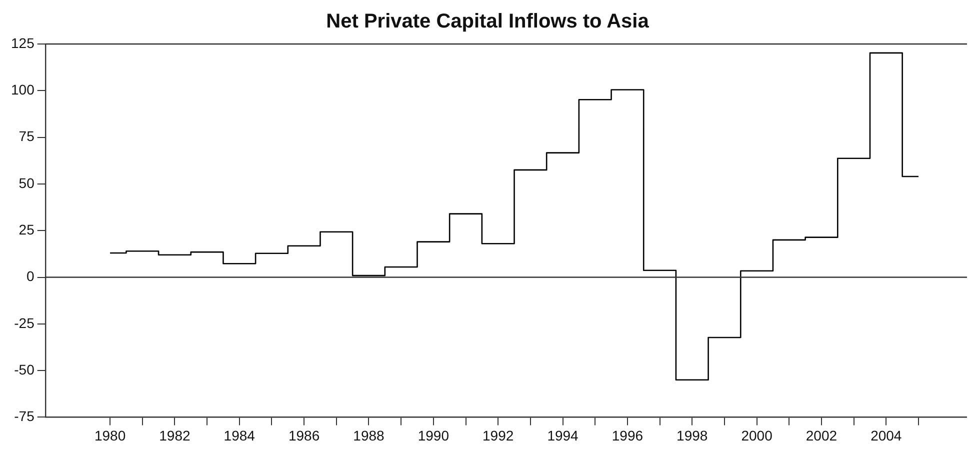 The width and height of the screenshot is (975, 456). Describe the element at coordinates (304, 435) in the screenshot. I see `x-tick-label: 1986` at that location.